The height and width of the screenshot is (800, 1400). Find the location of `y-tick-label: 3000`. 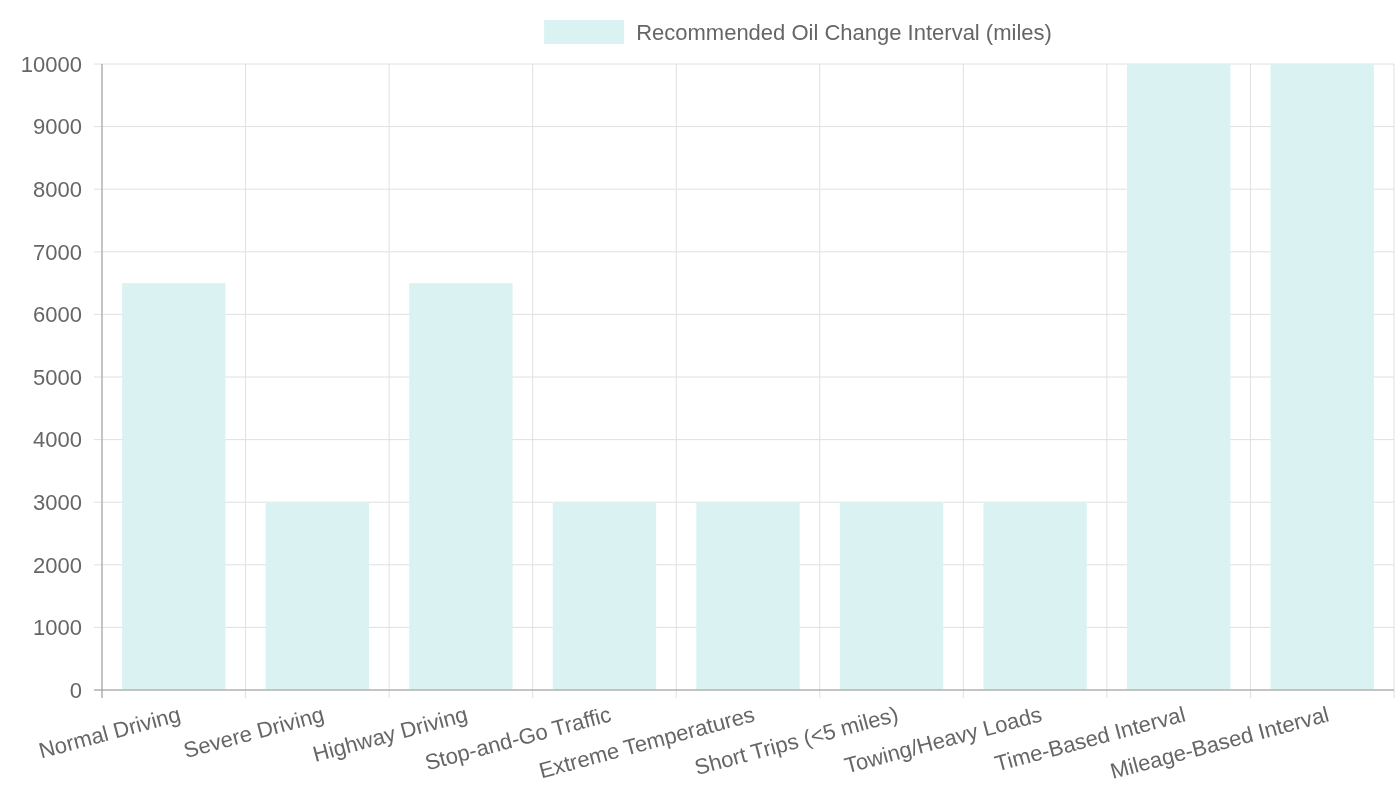

y-tick-label: 3000 is located at coordinates (57, 502).